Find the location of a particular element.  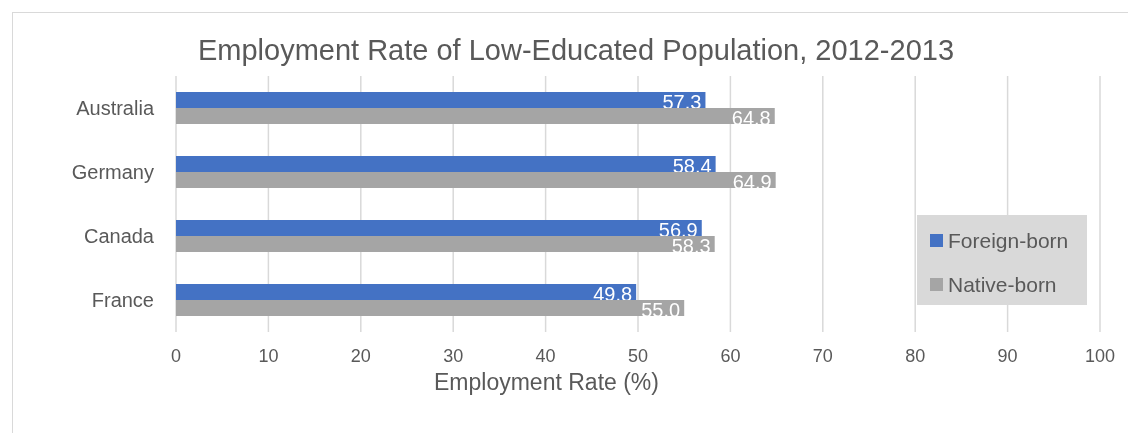

y-tick-label: France is located at coordinates (122, 300).